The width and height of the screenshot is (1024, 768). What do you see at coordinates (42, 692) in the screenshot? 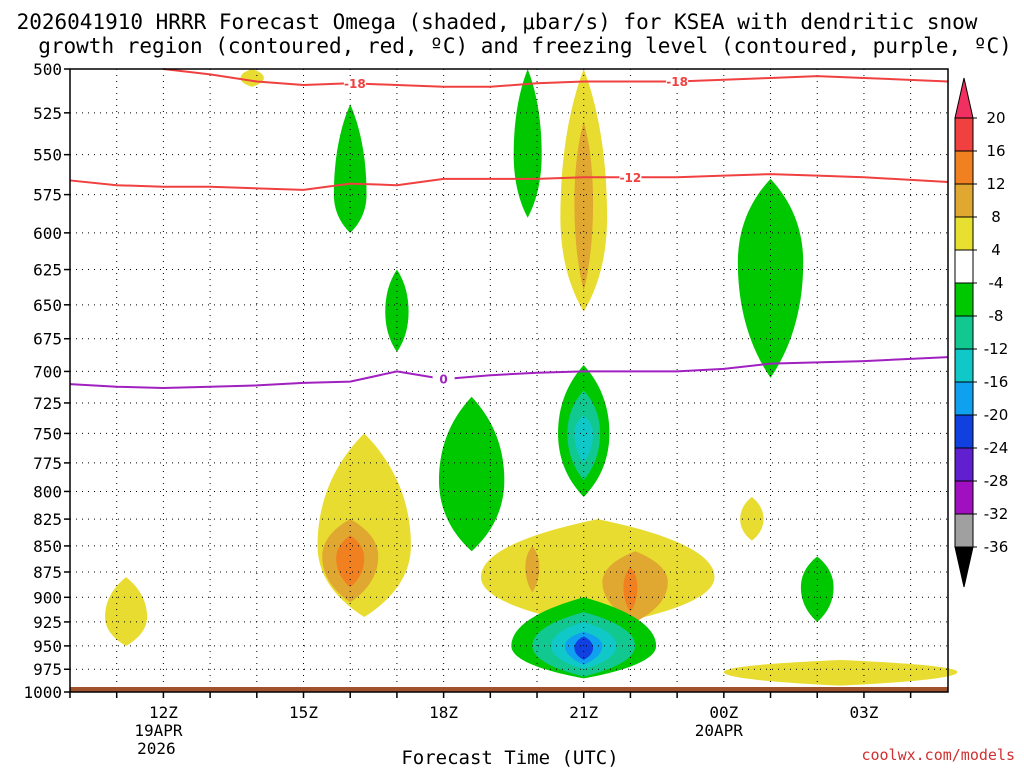
I see `y-tick-label-1000: 1000` at bounding box center [42, 692].